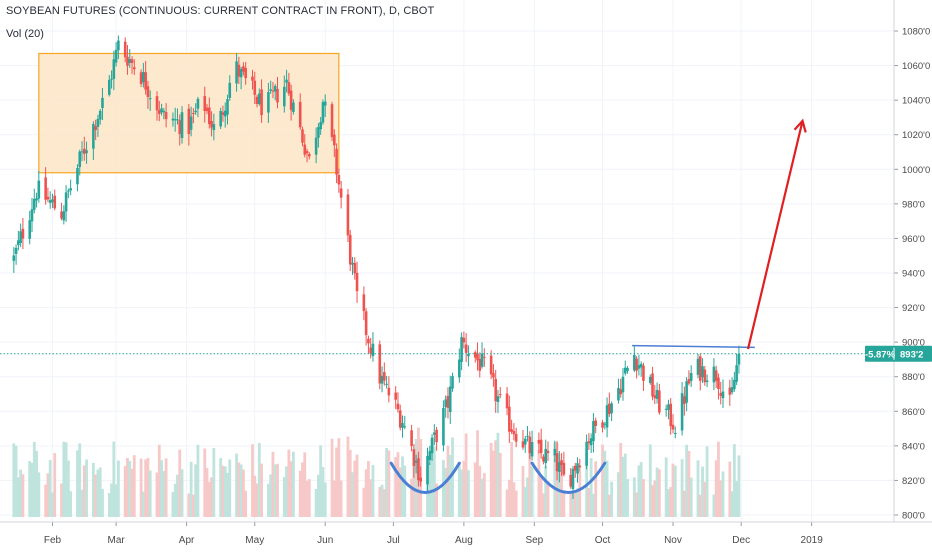  What do you see at coordinates (25, 34) in the screenshot?
I see `volume-indicator-label: Vol (20)` at bounding box center [25, 34].